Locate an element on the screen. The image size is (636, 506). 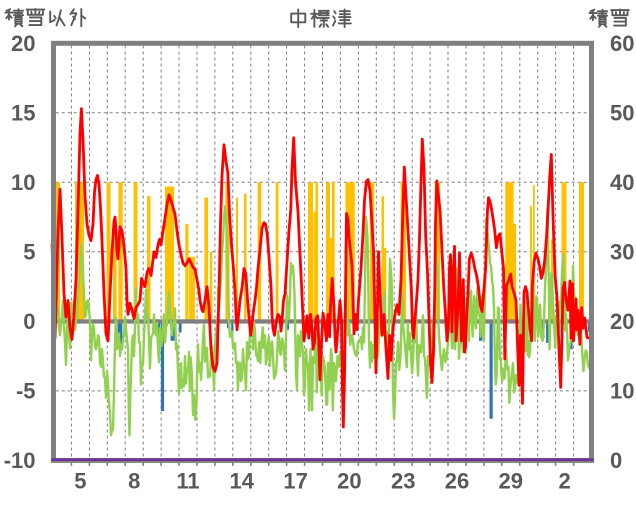
svg-text: 60 is located at coordinates (622, 43).